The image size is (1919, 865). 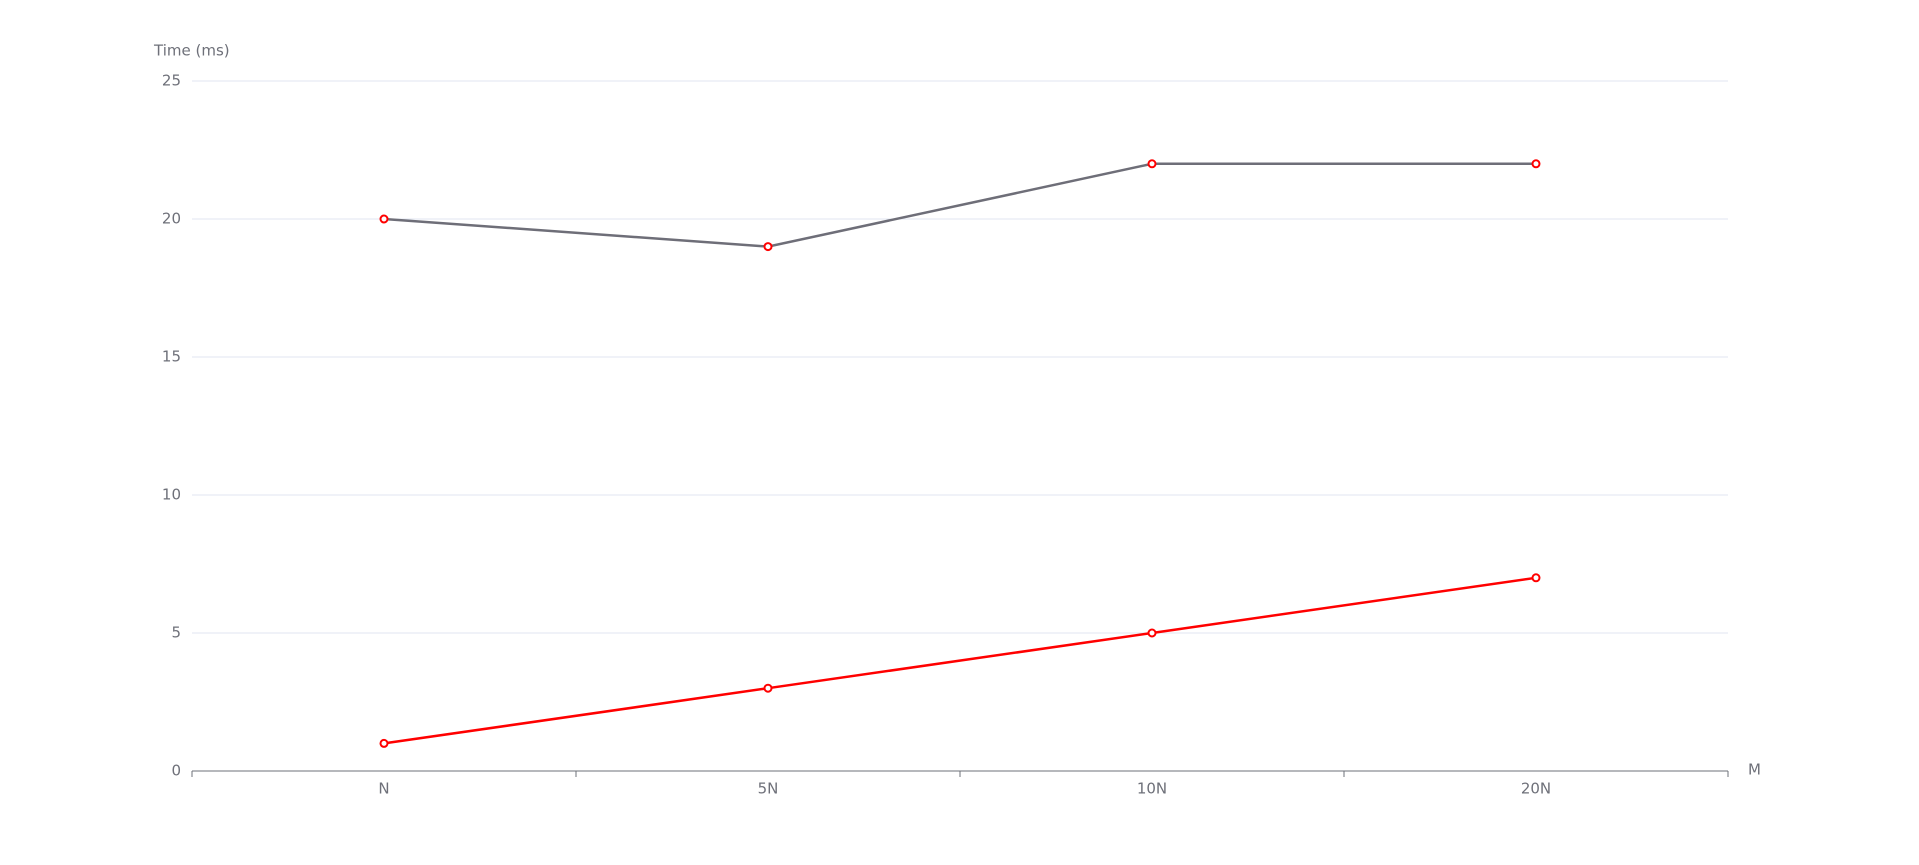 What do you see at coordinates (171, 495) in the screenshot?
I see `y-tick-label: 10` at bounding box center [171, 495].